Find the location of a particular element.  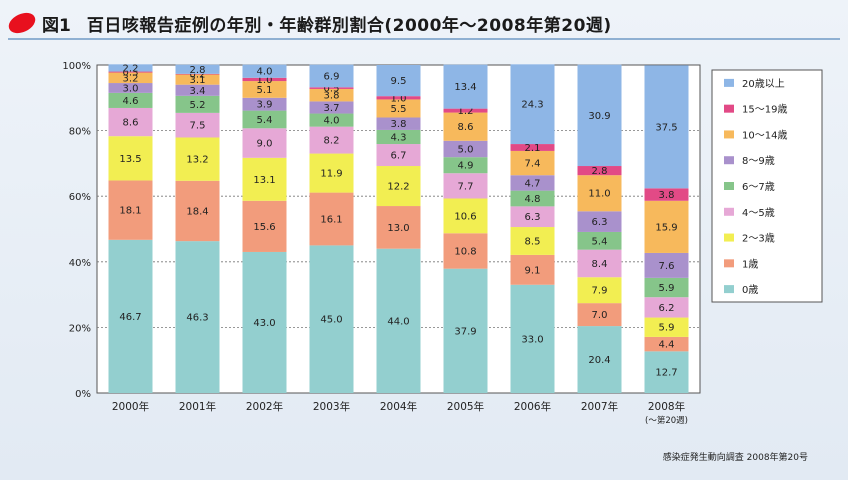

data-label: 33.0 is located at coordinates (532, 339).